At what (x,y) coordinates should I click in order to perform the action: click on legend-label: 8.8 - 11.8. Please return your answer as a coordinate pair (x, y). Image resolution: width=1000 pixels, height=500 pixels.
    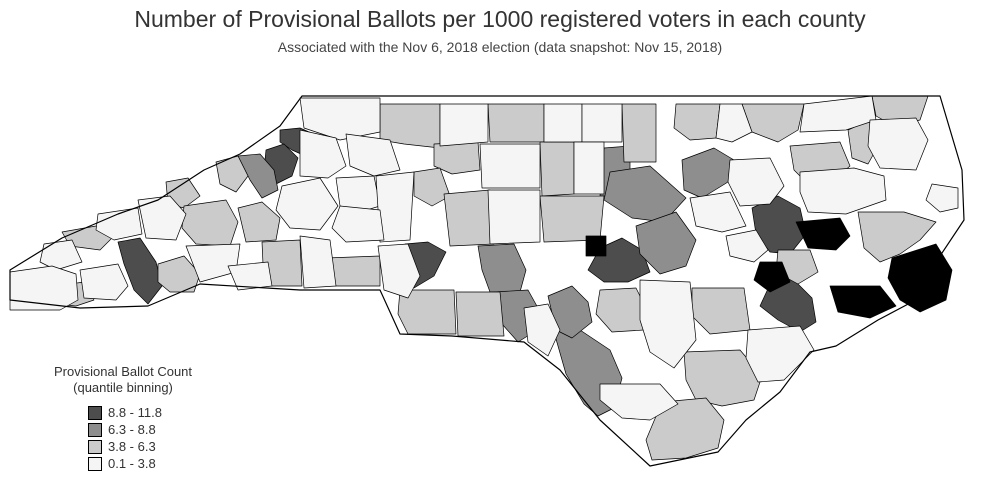
    Looking at the image, I should click on (135, 412).